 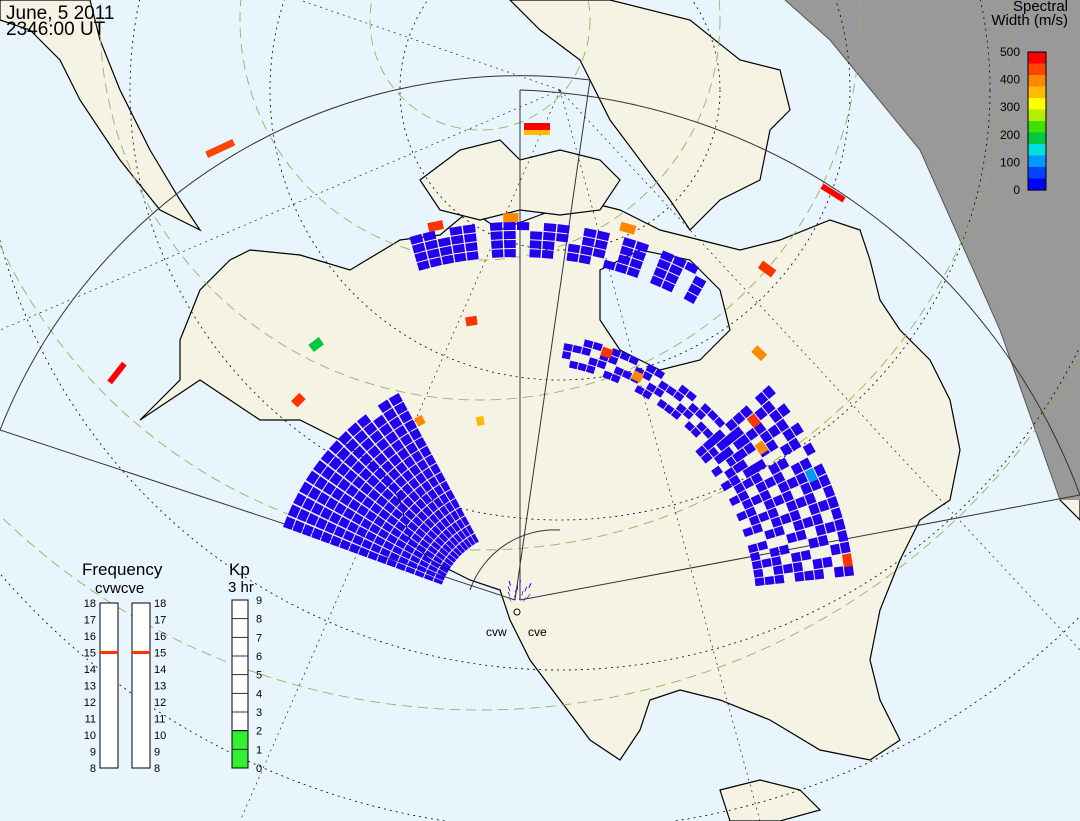 What do you see at coordinates (1040, 7) in the screenshot?
I see `colorbar-title-line1: Spectral` at bounding box center [1040, 7].